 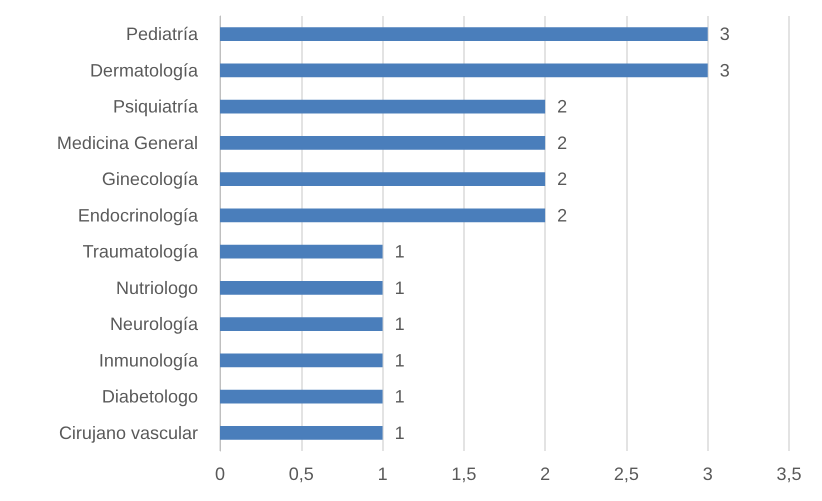 What do you see at coordinates (148, 360) in the screenshot?
I see `y-tick-label: Inmunología` at bounding box center [148, 360].